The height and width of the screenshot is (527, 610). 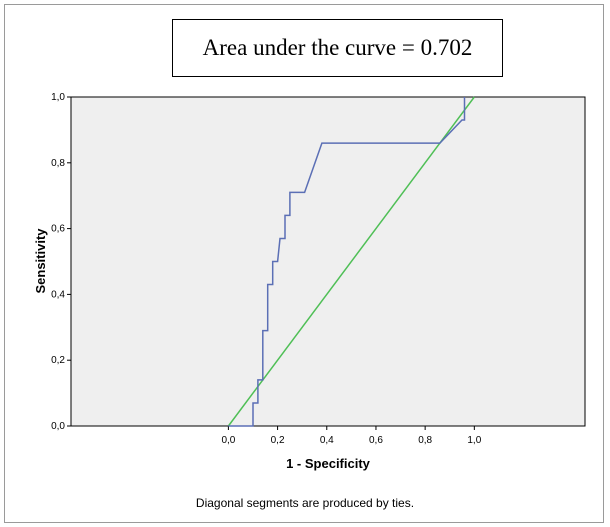 What do you see at coordinates (278, 440) in the screenshot?
I see `x-tick-label: 0,2` at bounding box center [278, 440].